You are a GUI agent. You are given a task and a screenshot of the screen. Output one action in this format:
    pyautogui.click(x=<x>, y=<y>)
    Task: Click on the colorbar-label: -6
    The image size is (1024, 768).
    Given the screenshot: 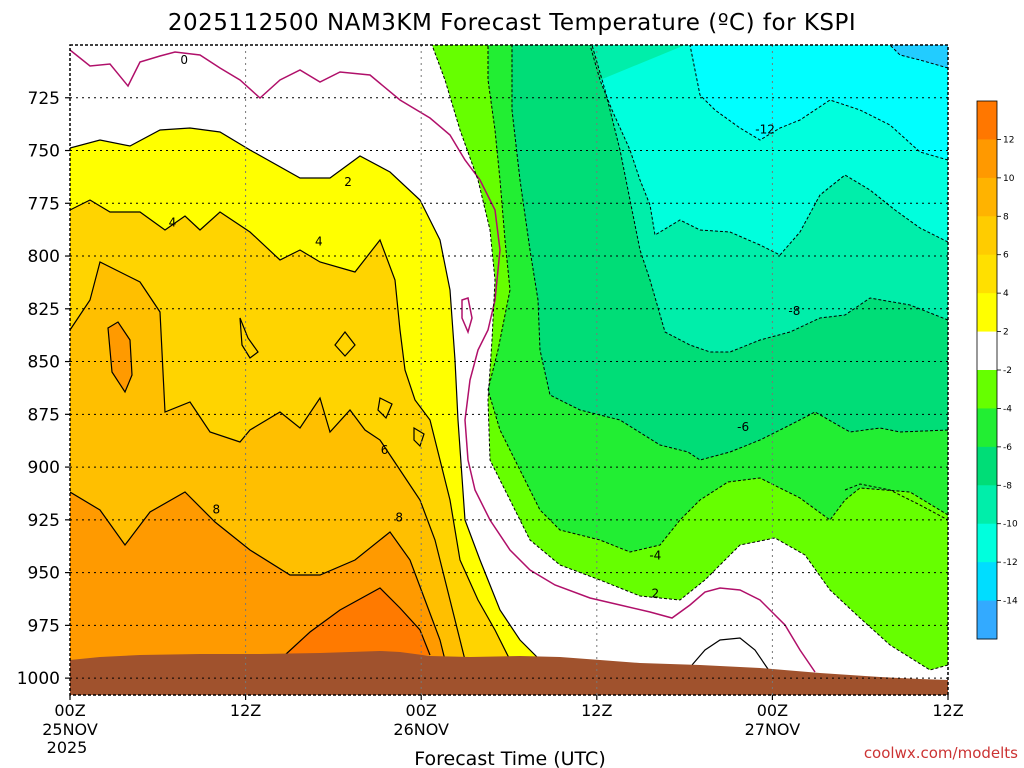 What is the action you would take?
    pyautogui.click(x=1007, y=448)
    